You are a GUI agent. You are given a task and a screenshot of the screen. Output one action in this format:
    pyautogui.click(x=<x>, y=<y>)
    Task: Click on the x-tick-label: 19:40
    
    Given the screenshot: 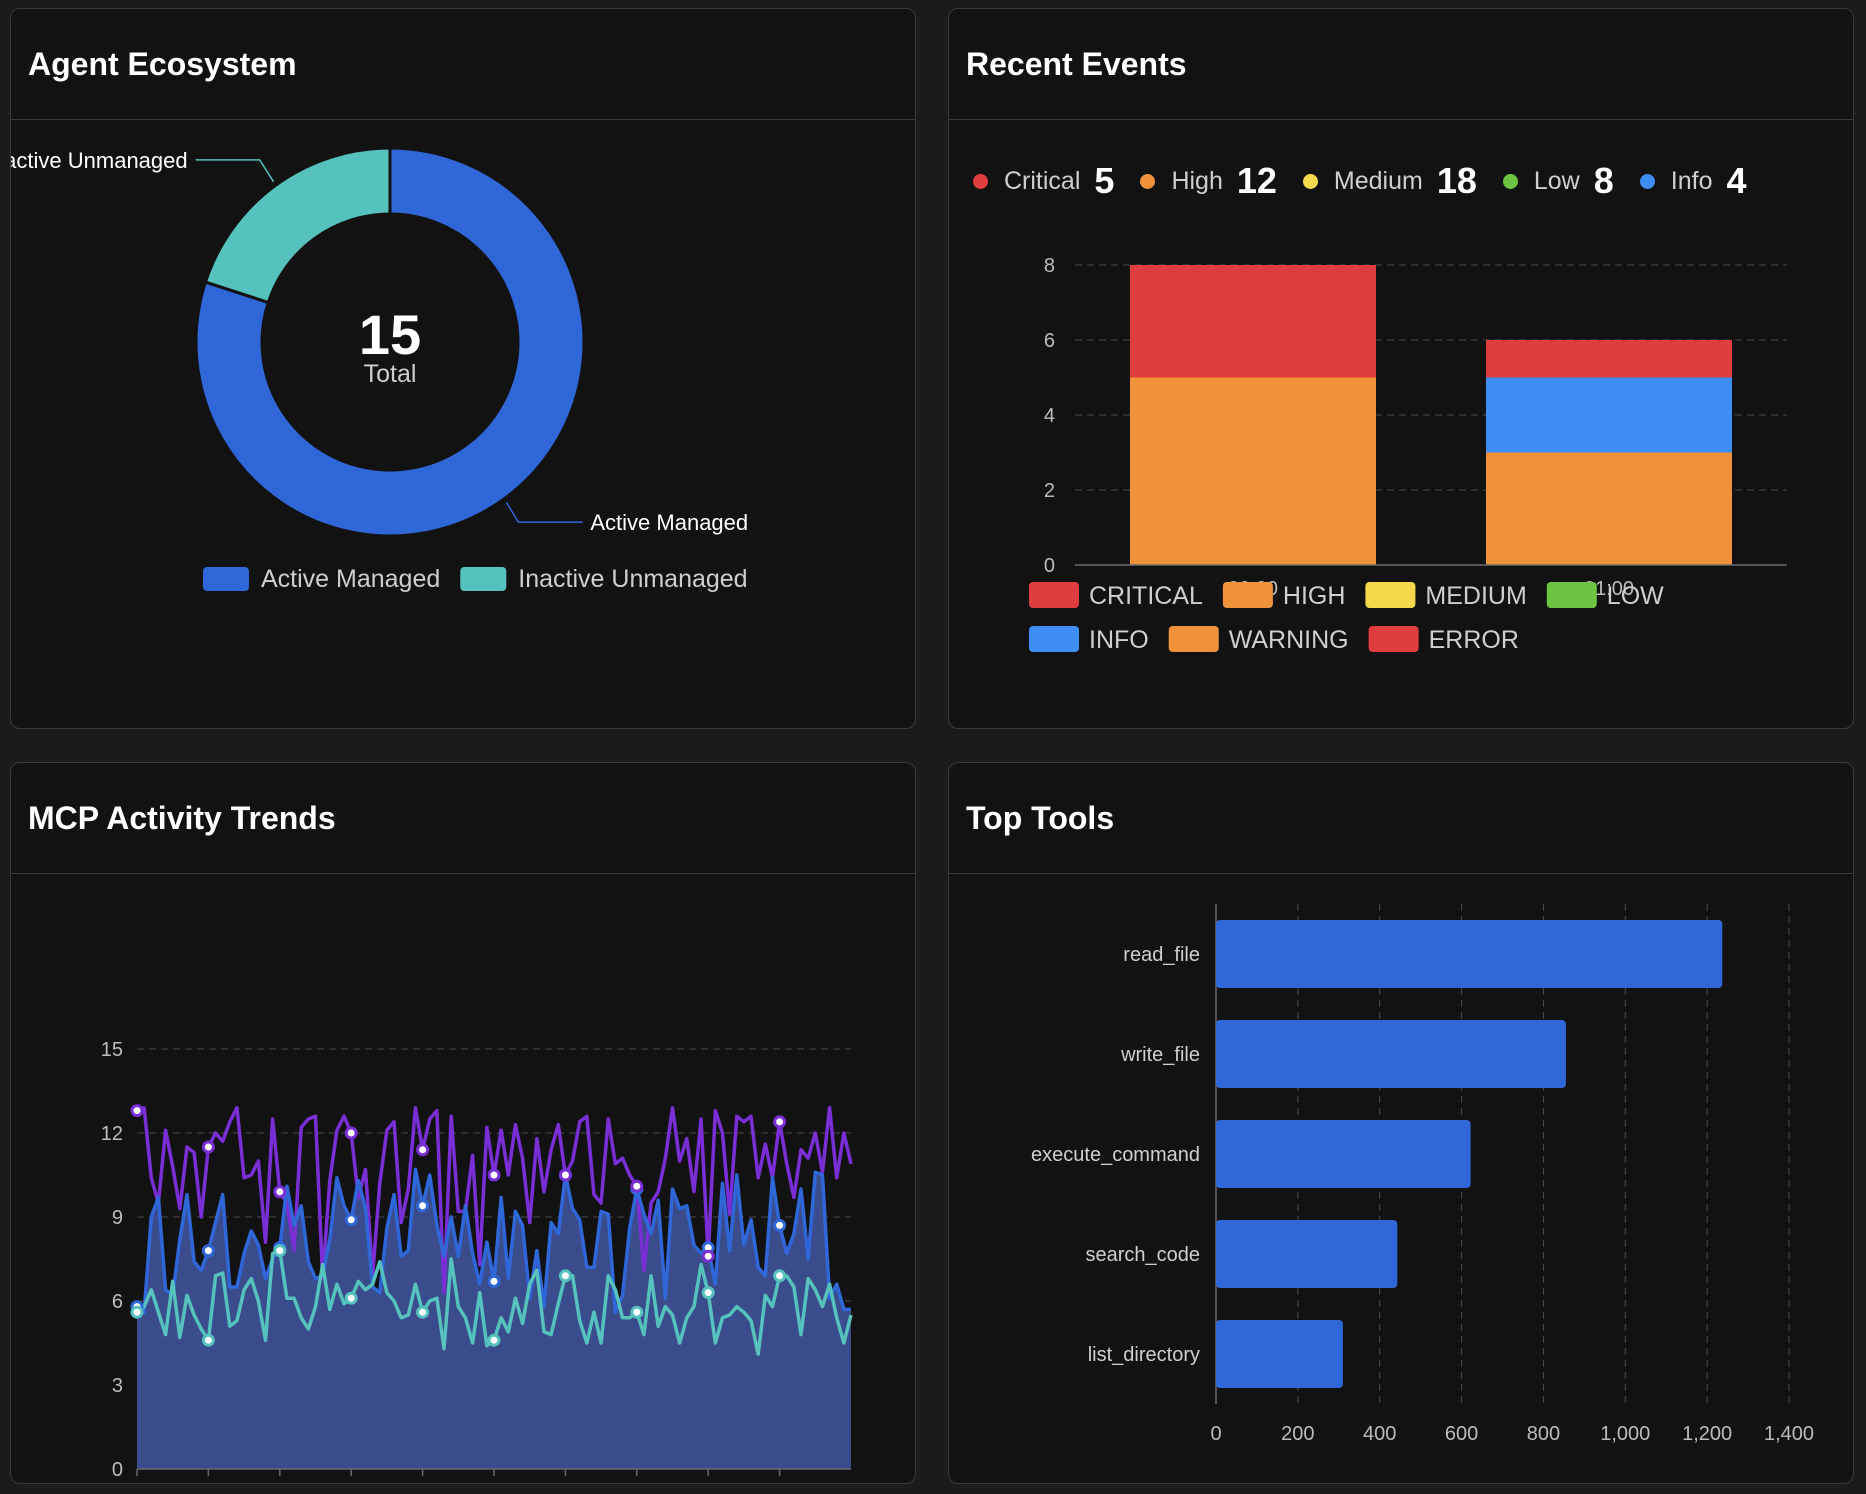 What is the action you would take?
    pyautogui.click(x=280, y=1483)
    